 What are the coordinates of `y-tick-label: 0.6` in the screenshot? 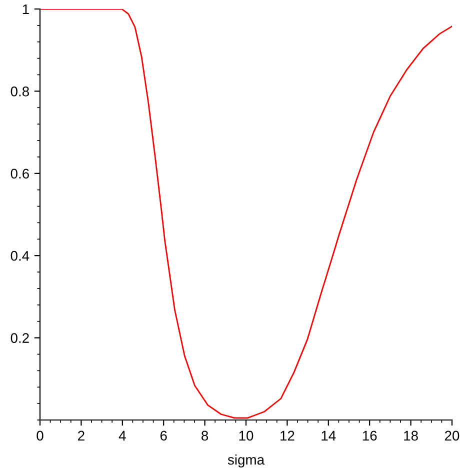 It's located at (19, 173).